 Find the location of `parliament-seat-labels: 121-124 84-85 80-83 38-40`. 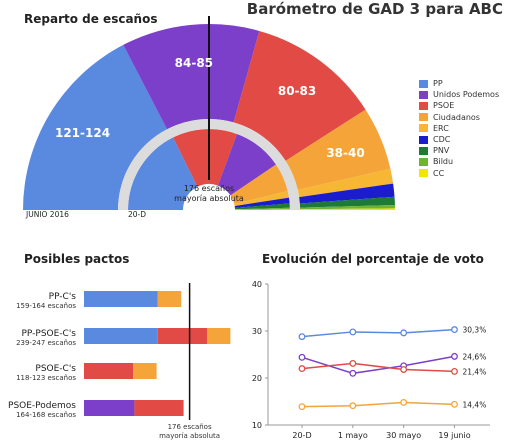

parliament-seat-labels: 121-124 84-85 80-83 38-40 is located at coordinates (210, 108).